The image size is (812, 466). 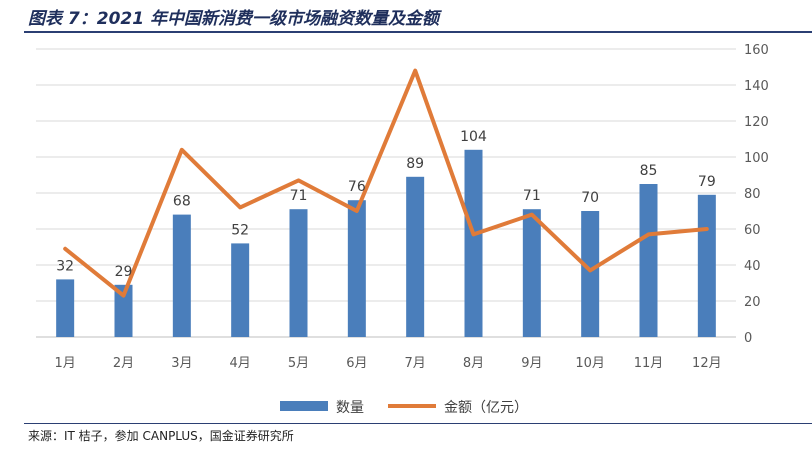 I want to click on x-tick-label: 11月, so click(x=649, y=363).